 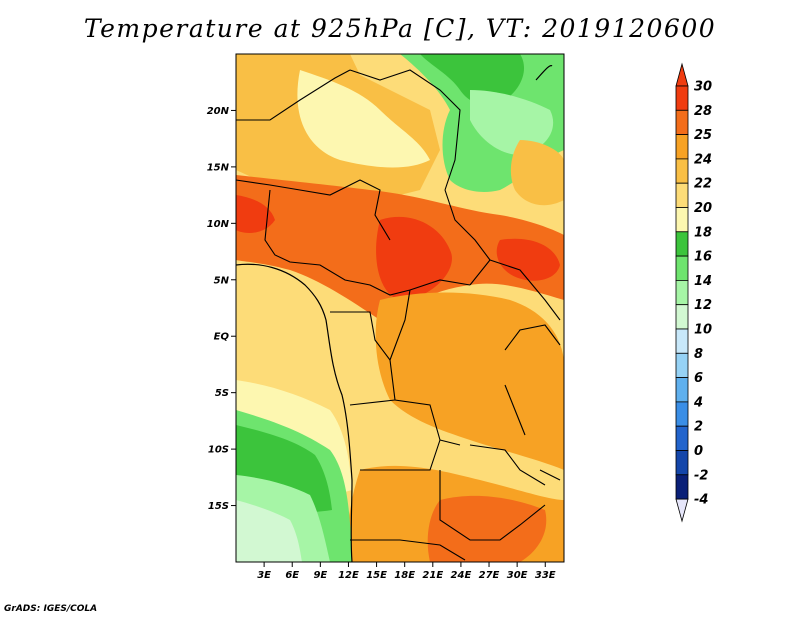 I want to click on colorbar-label: 25, so click(x=703, y=135).